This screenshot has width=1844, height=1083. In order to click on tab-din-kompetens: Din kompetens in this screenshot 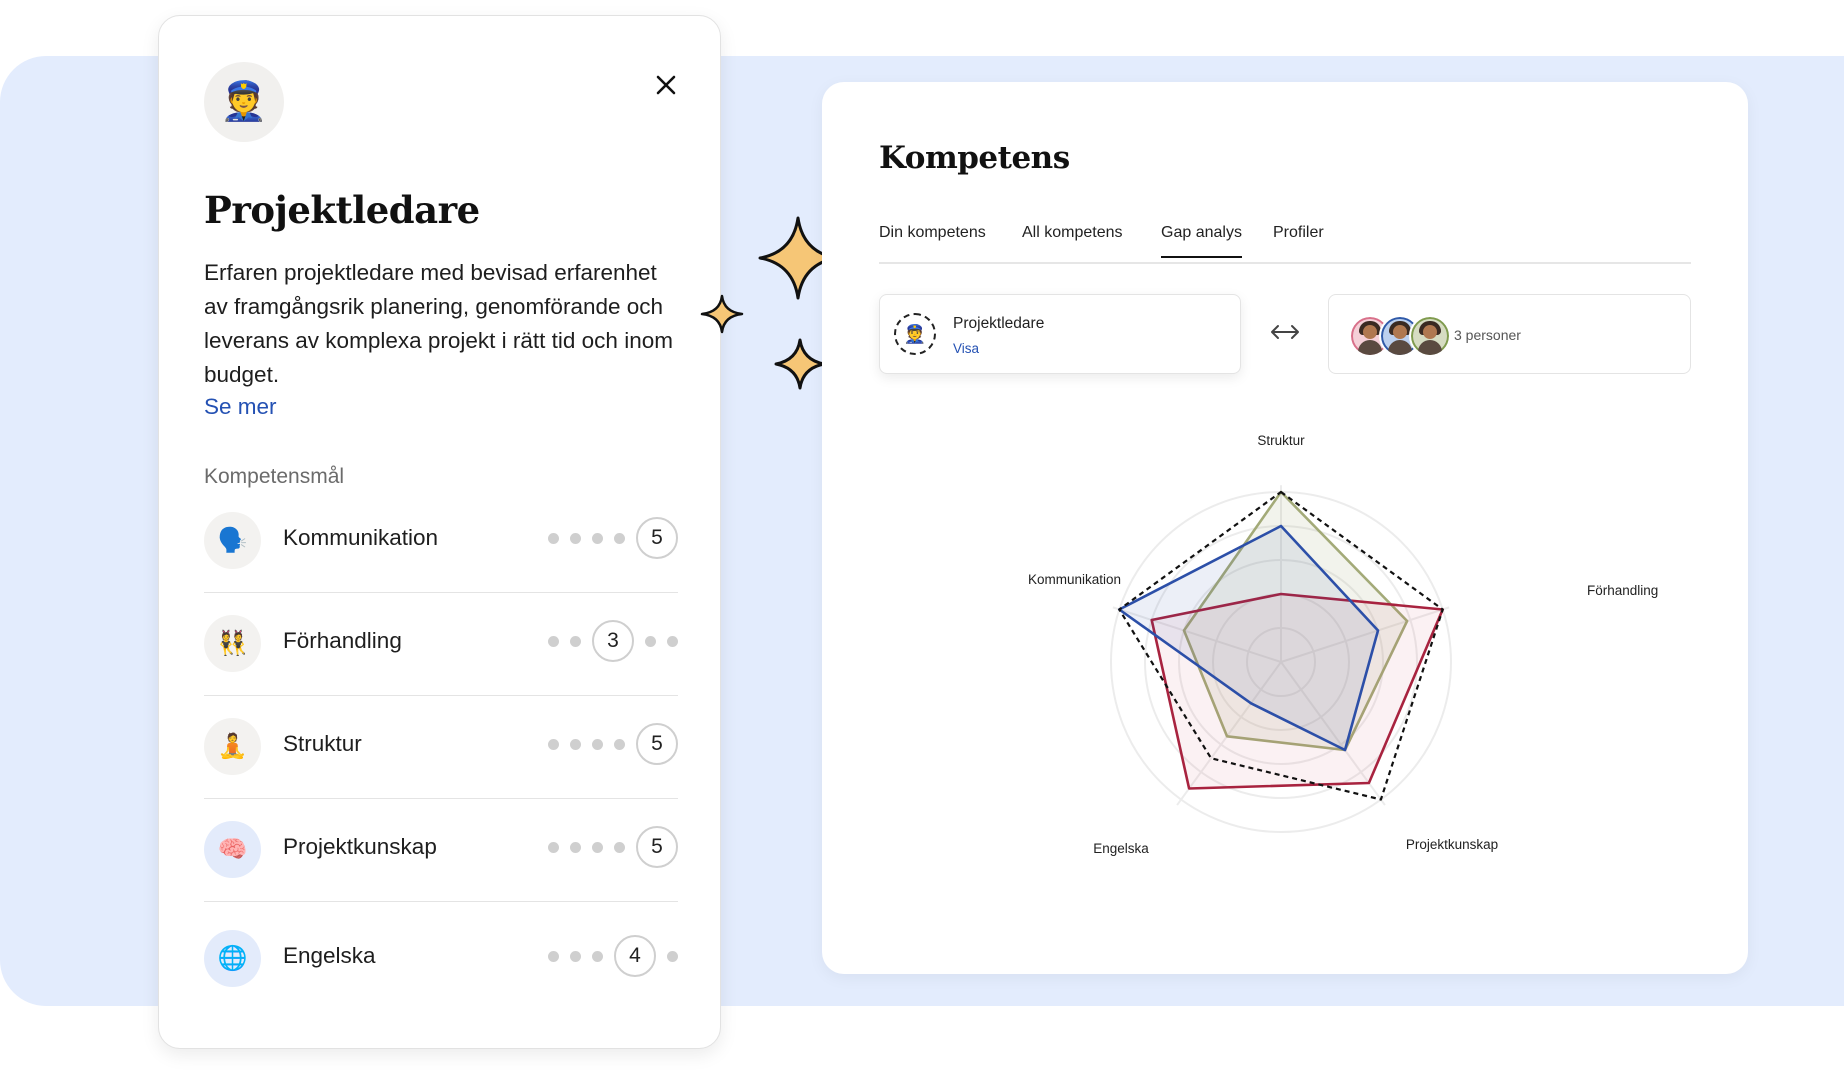, I will do `click(932, 232)`.